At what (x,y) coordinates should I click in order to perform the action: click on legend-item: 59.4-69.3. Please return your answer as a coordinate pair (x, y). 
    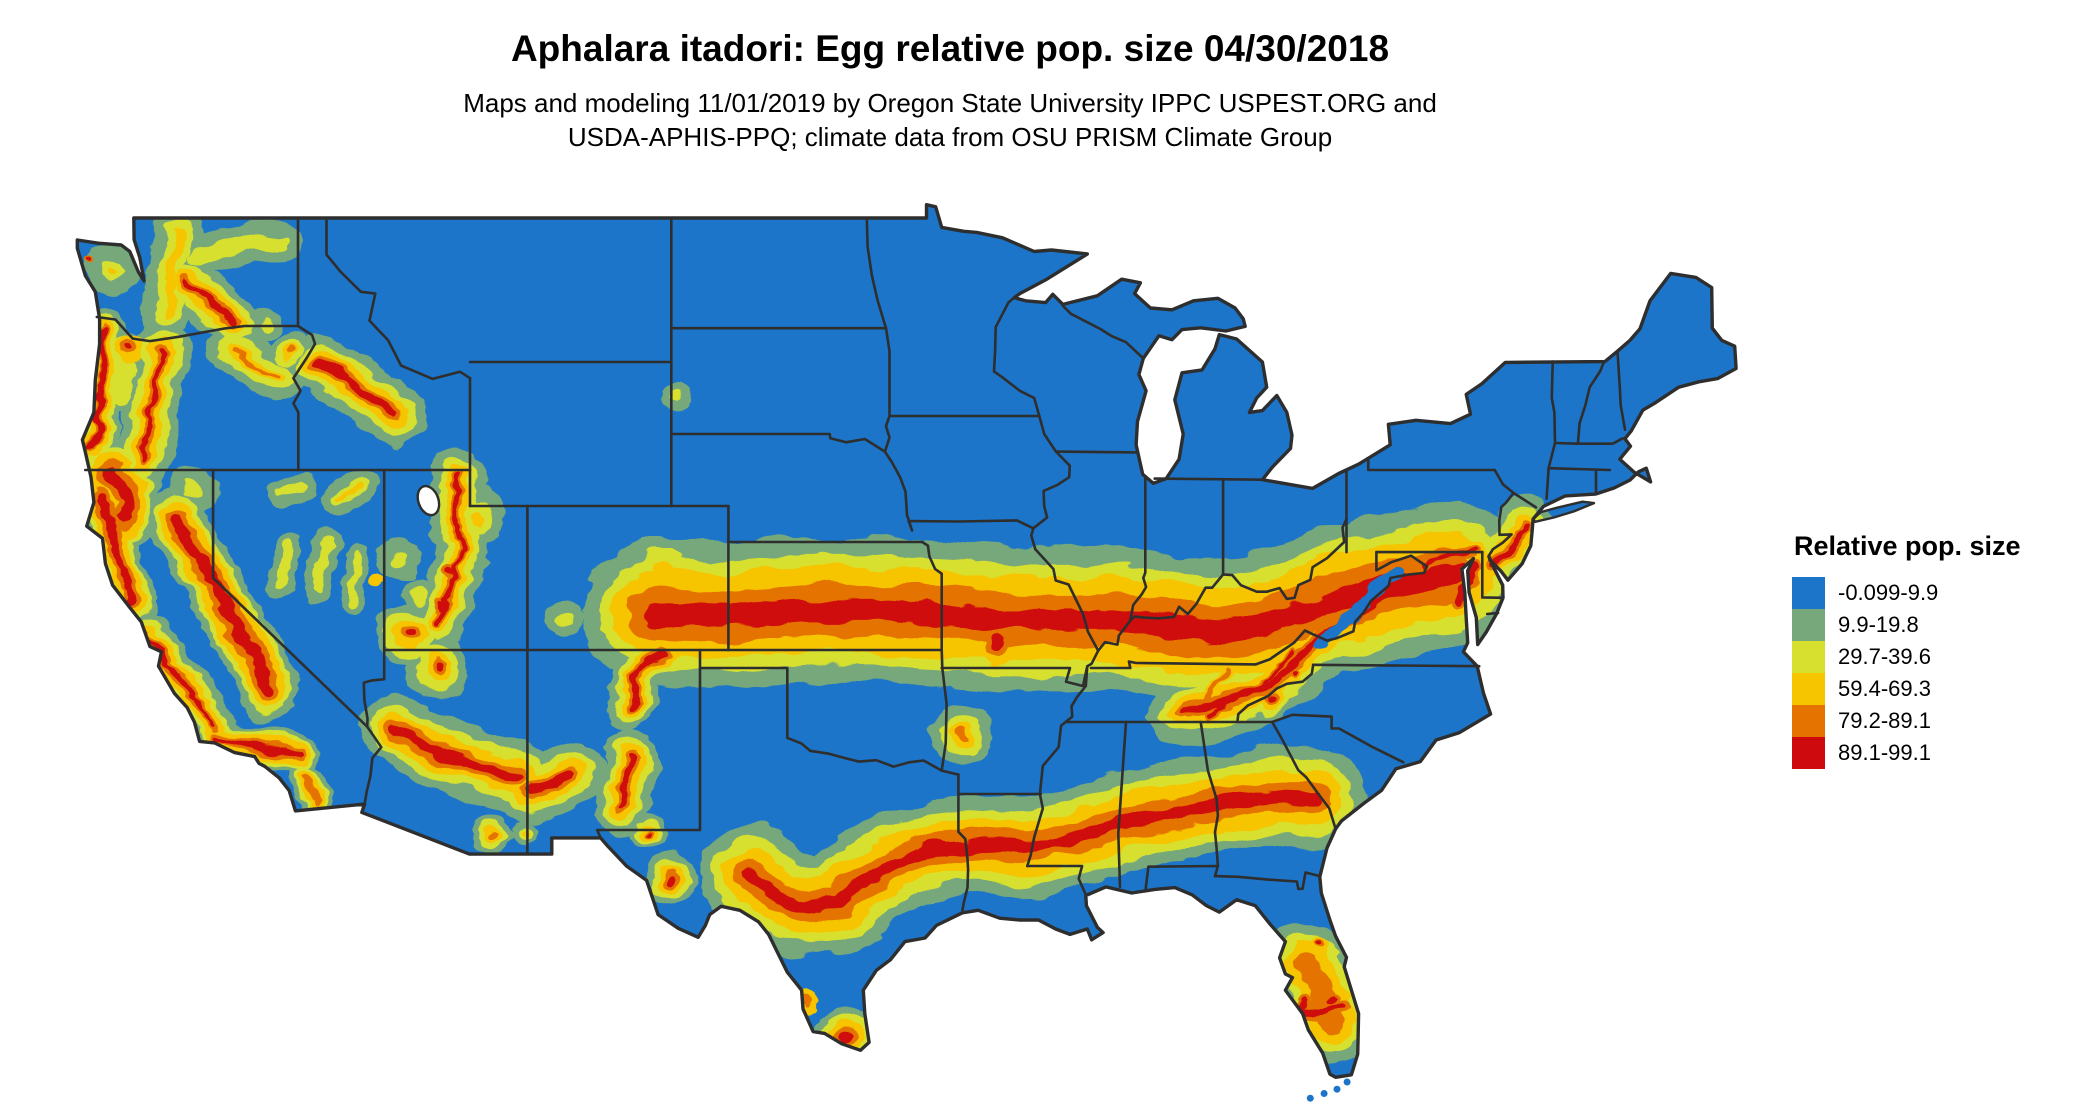
    Looking at the image, I should click on (1906, 689).